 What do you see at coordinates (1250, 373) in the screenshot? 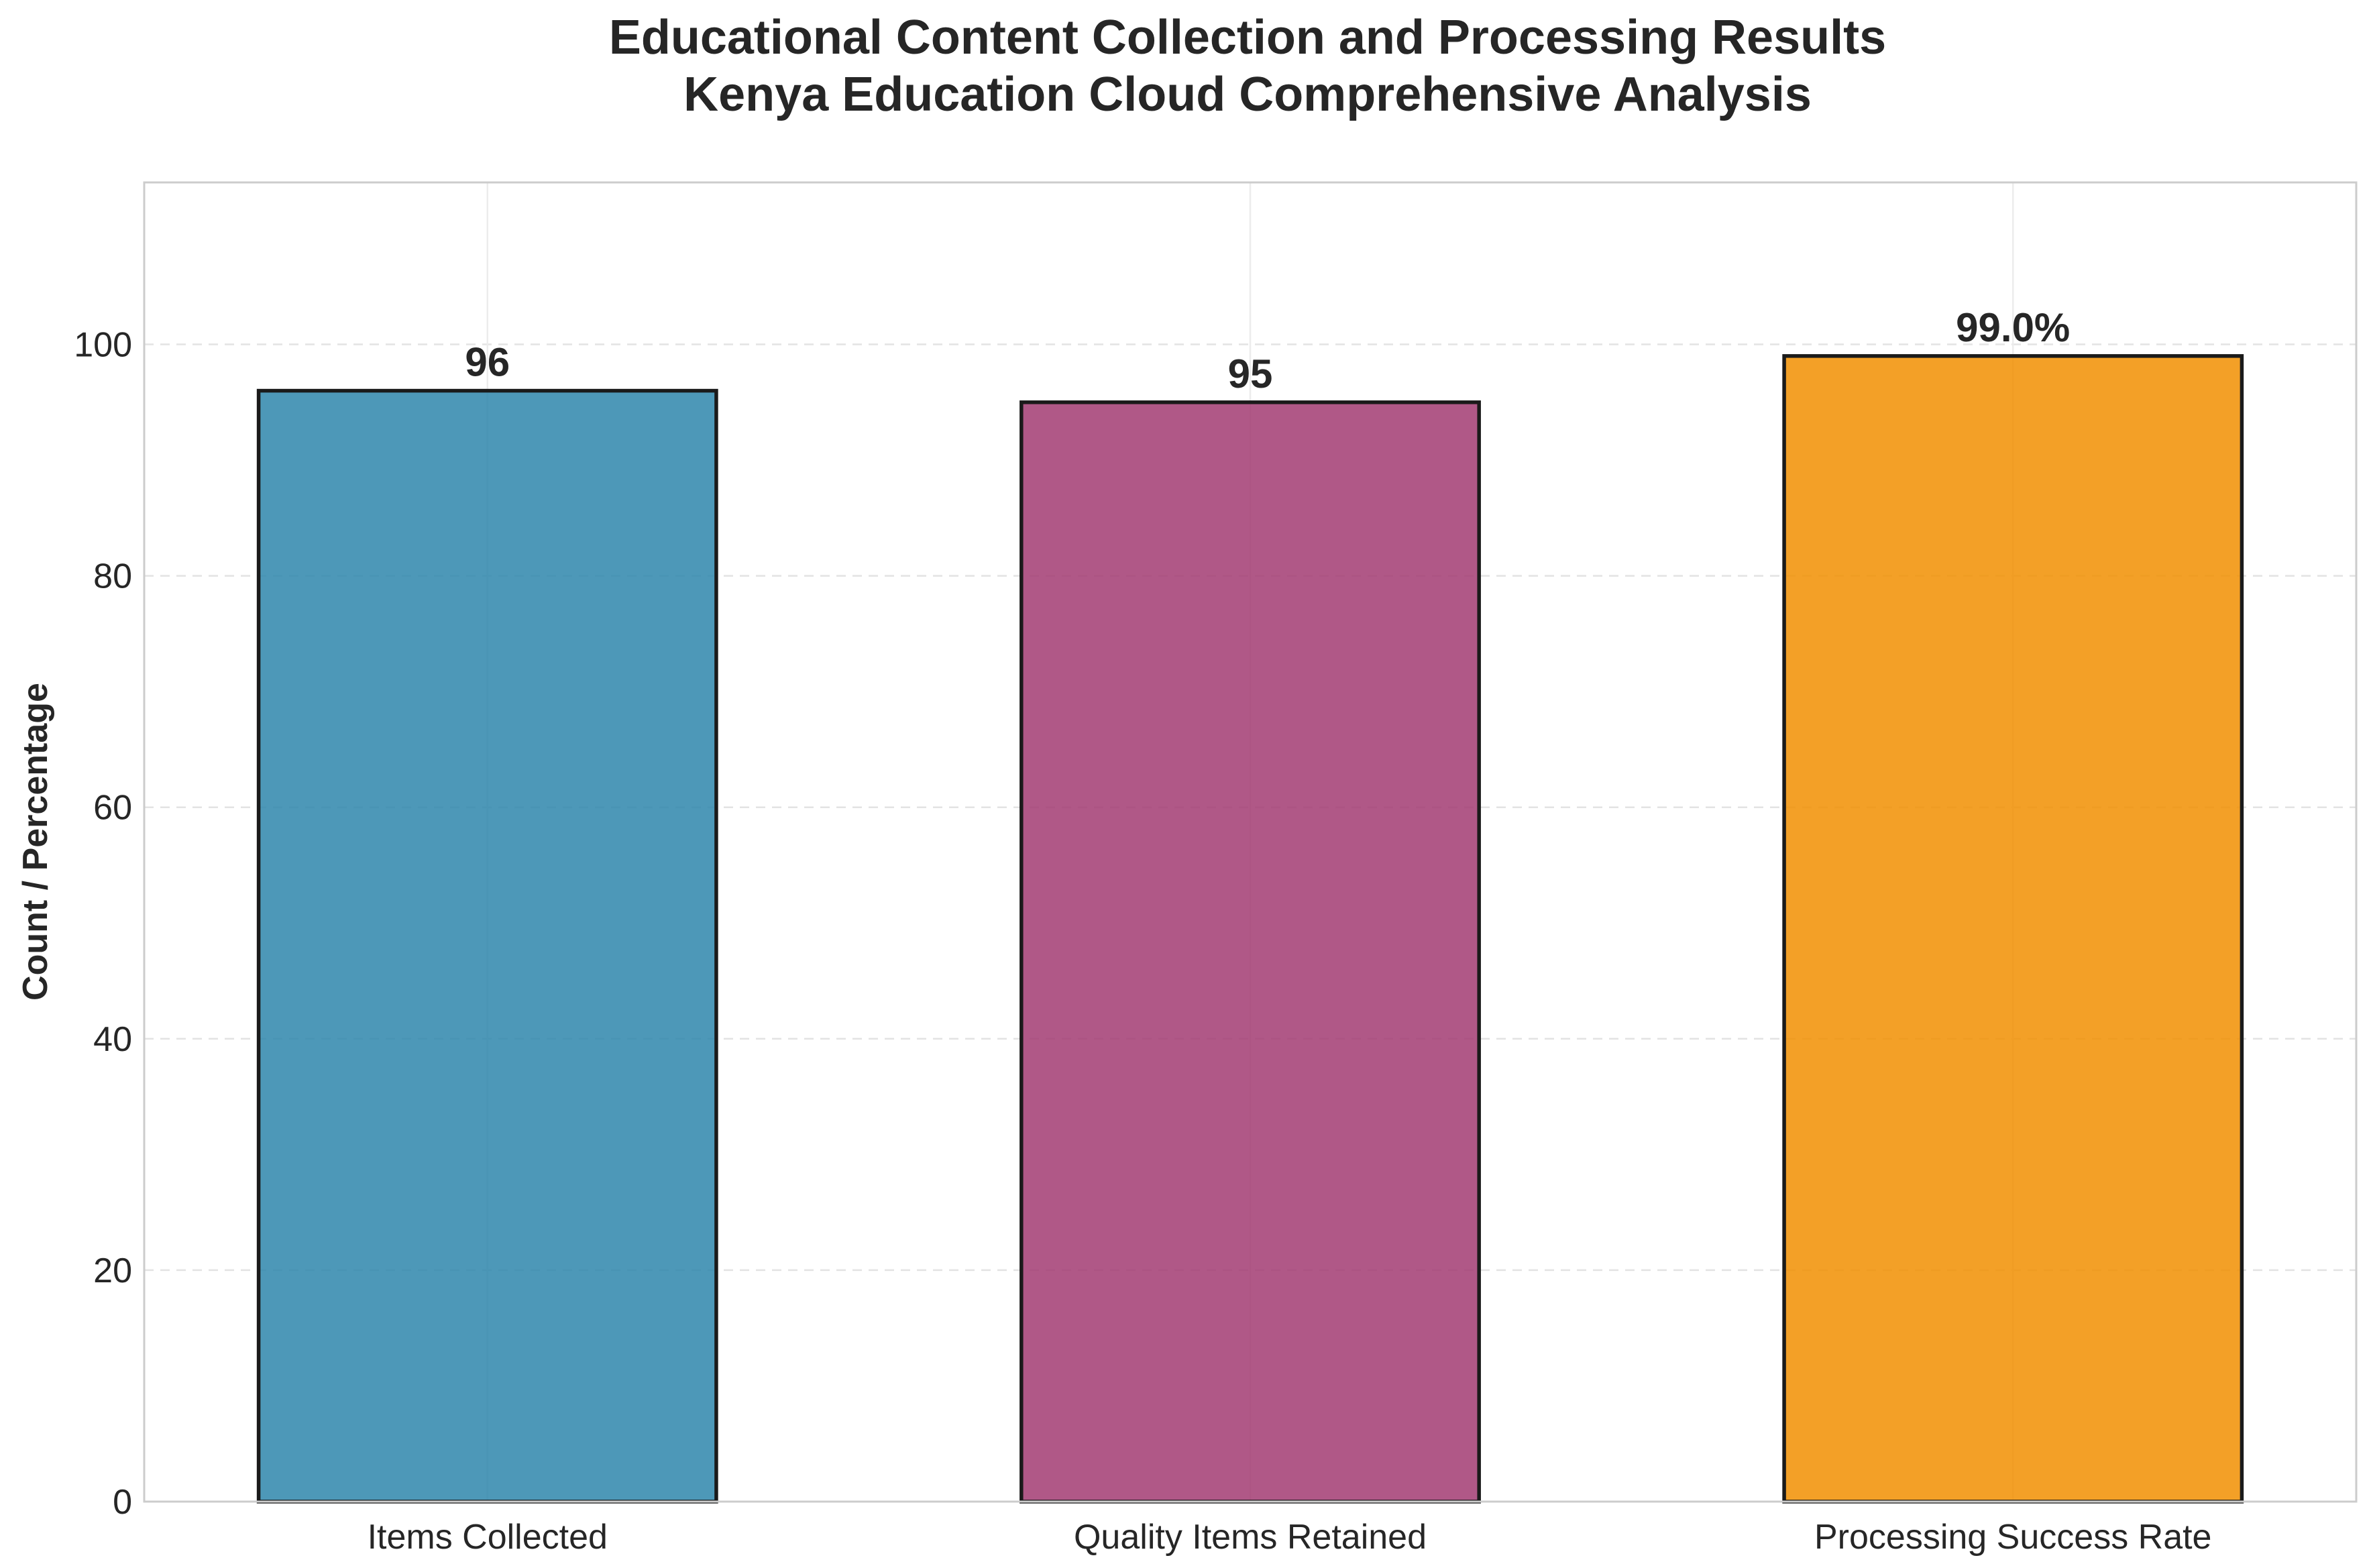
I see `bar-value-label: 95` at bounding box center [1250, 373].